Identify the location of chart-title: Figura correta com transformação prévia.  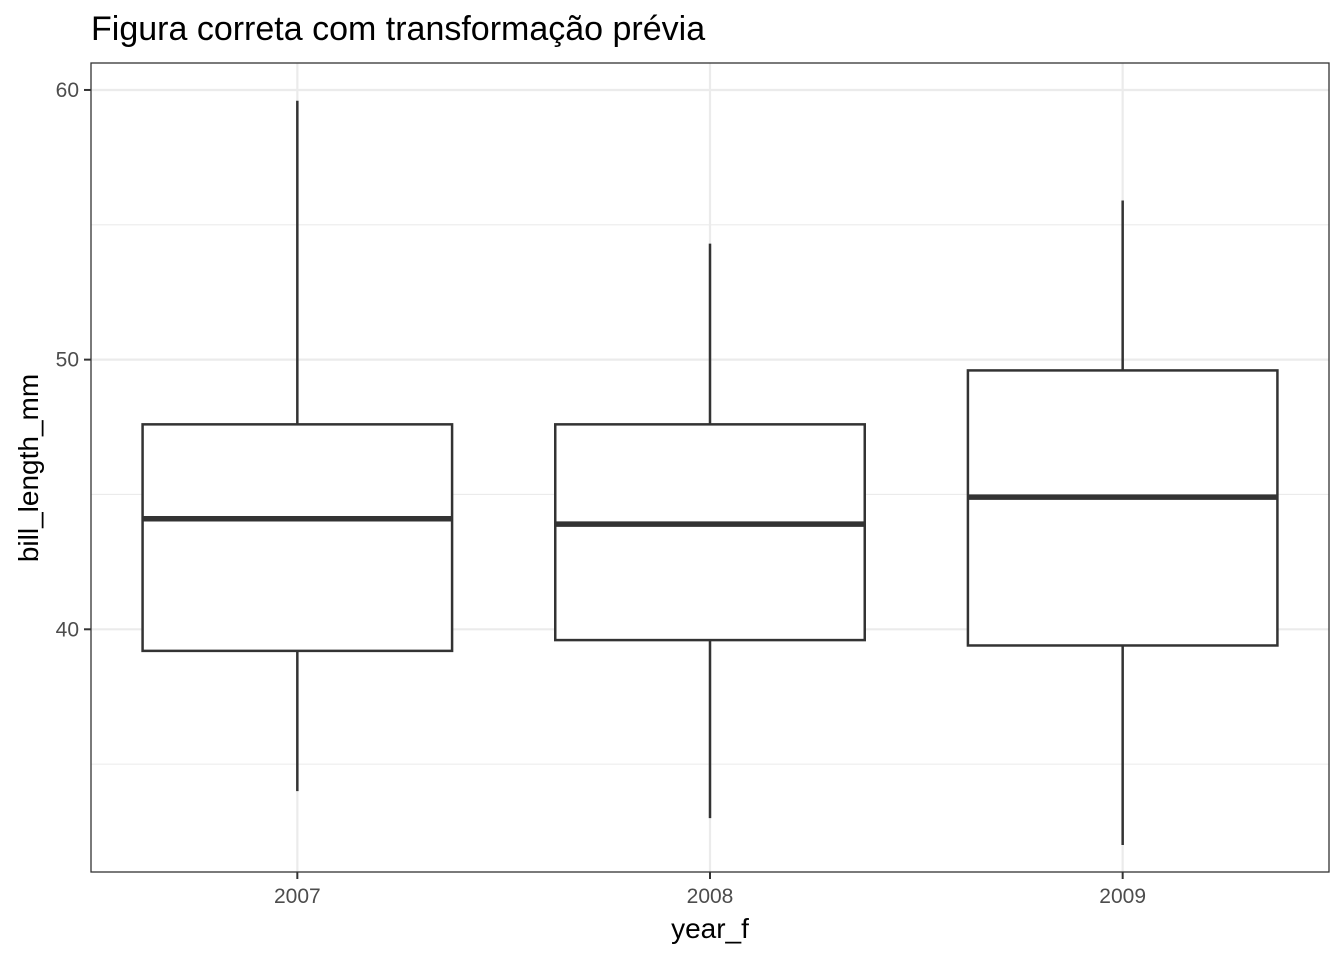
(398, 29).